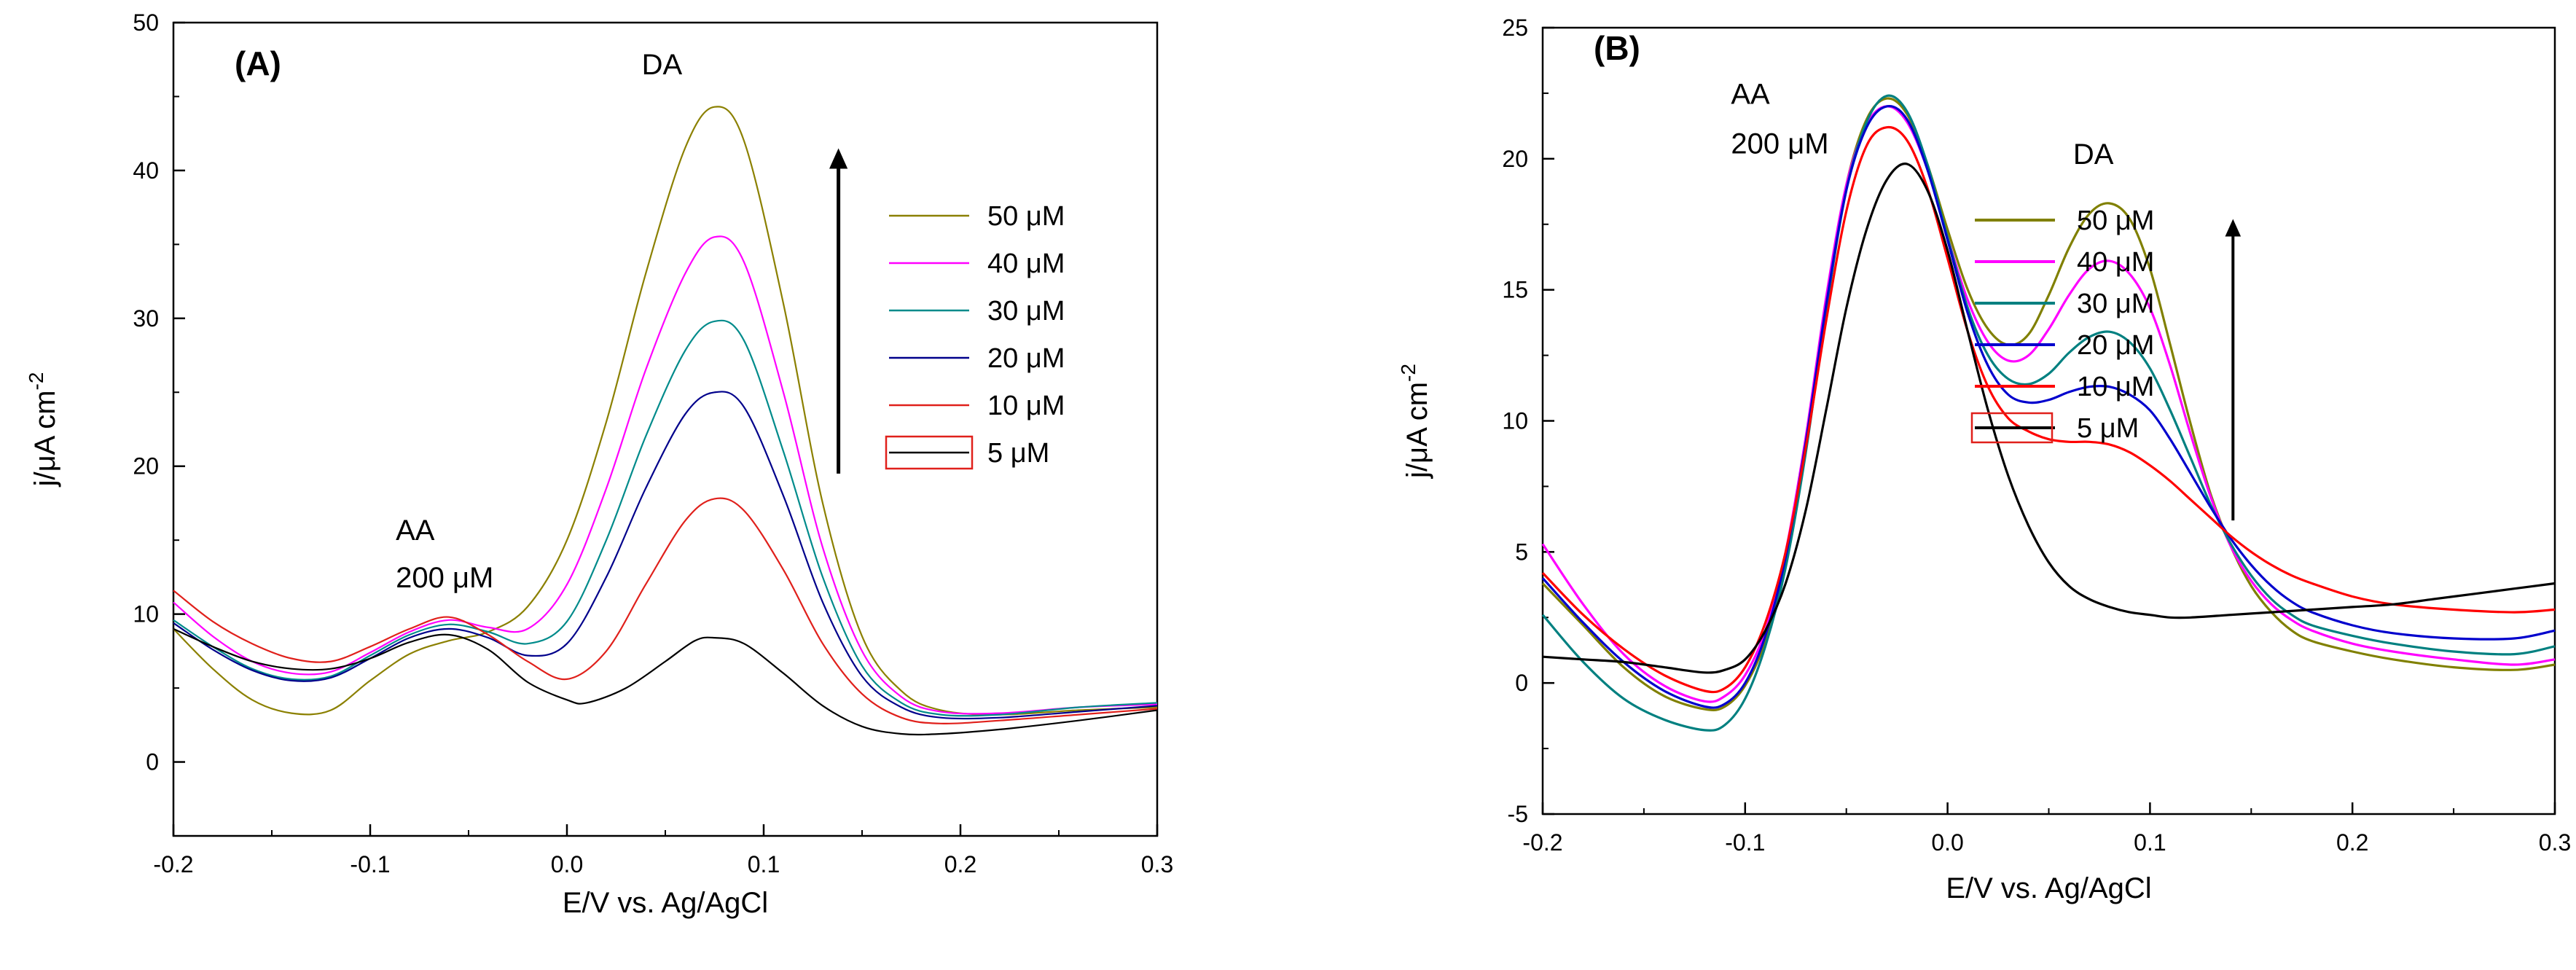 This screenshot has height=970, width=2576. What do you see at coordinates (1515, 28) in the screenshot?
I see `y-tick-label: 25` at bounding box center [1515, 28].